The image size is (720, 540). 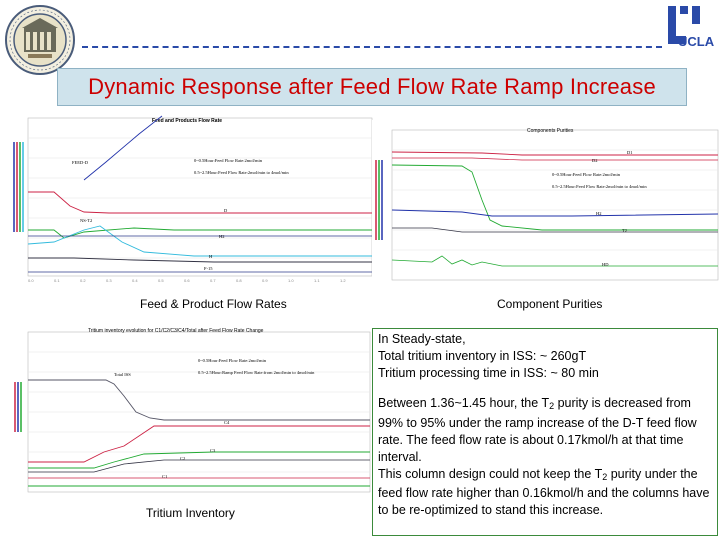 I want to click on header-divider, so click(x=372, y=47).